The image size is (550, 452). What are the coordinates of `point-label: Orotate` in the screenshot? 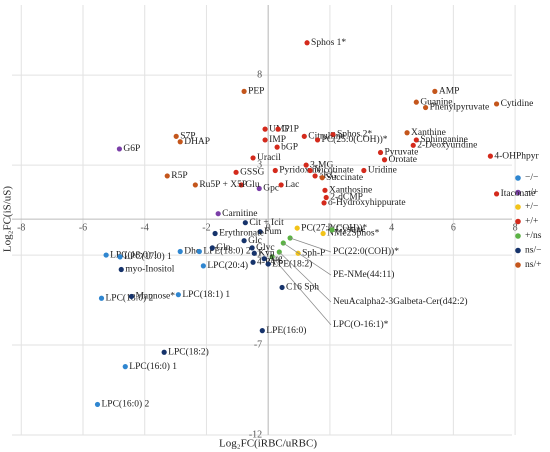 It's located at (403, 160).